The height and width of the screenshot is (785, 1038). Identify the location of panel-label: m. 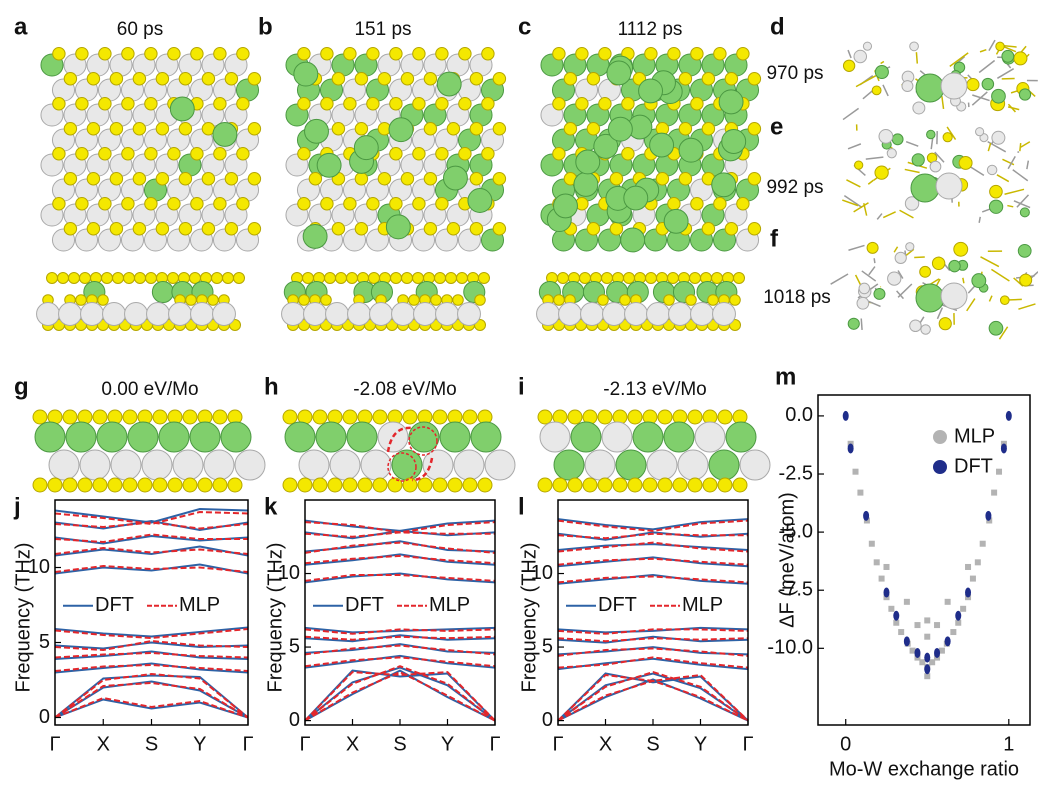
(785, 376).